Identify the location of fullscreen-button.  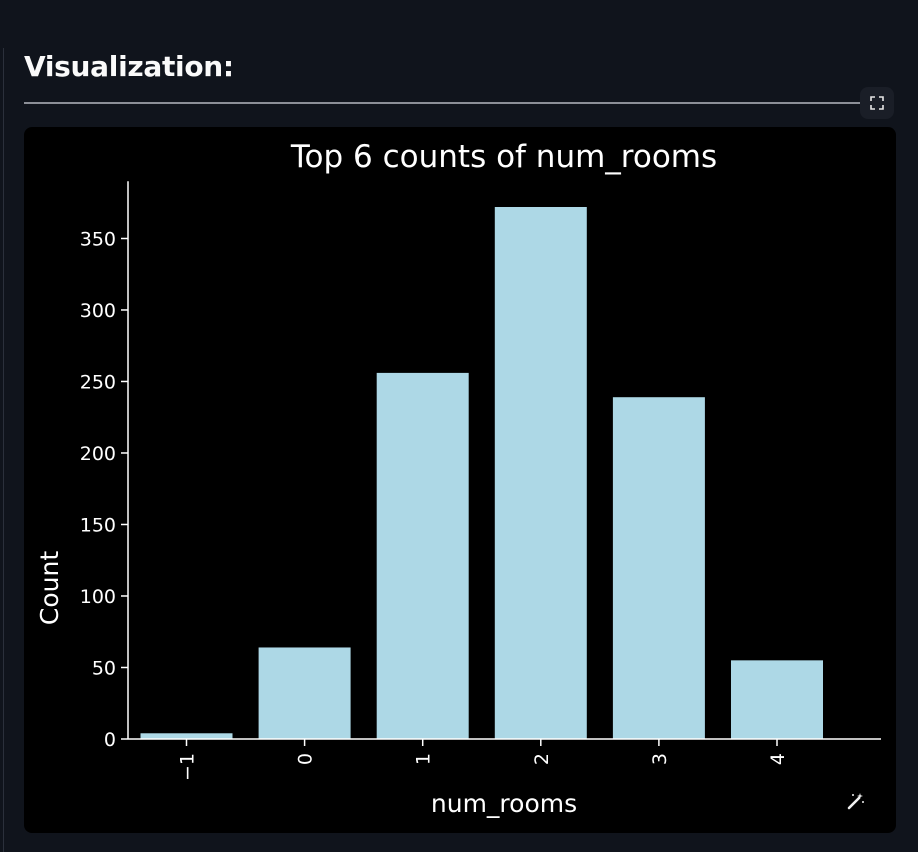
(877, 103).